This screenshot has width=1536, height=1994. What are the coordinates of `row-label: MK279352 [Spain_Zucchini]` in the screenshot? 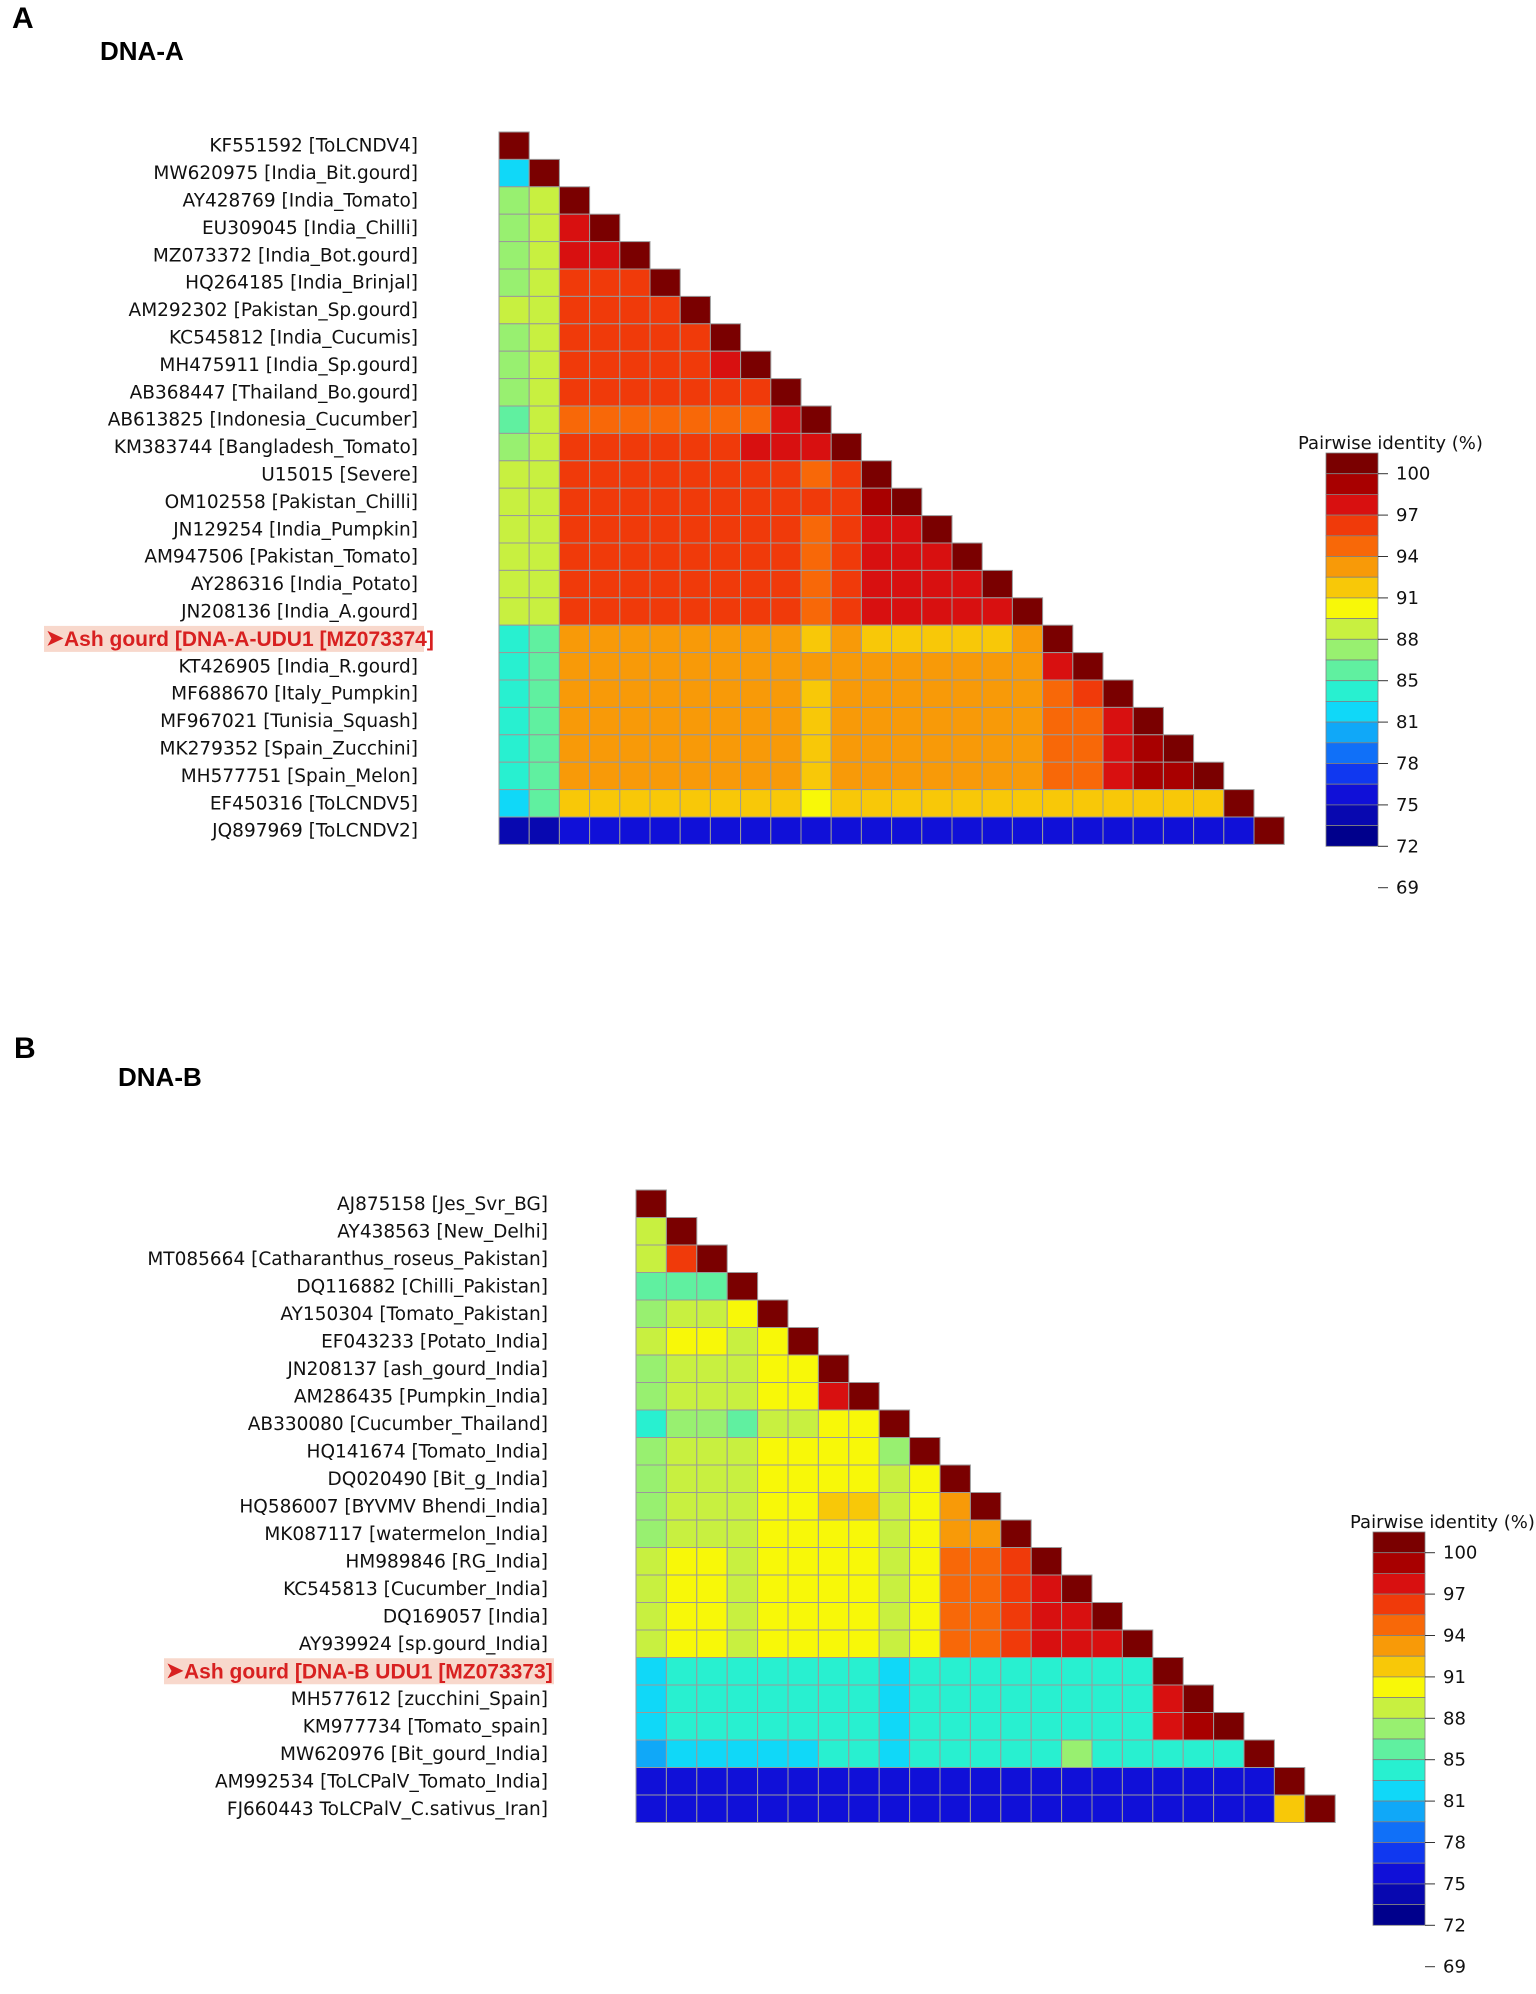 It's located at (289, 749).